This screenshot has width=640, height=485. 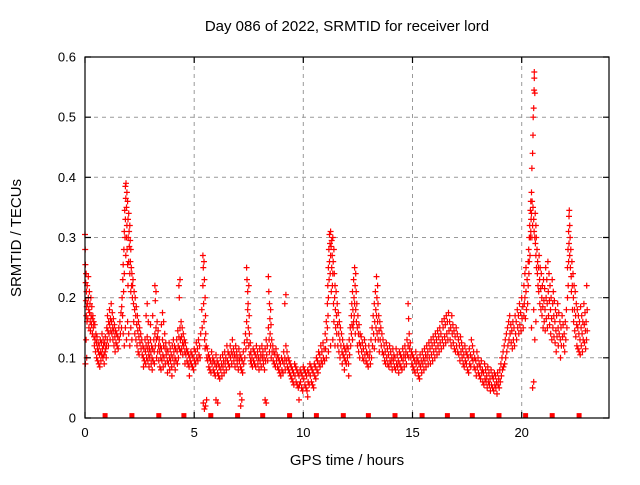 What do you see at coordinates (67, 57) in the screenshot?
I see `y-tick-label: 0.6` at bounding box center [67, 57].